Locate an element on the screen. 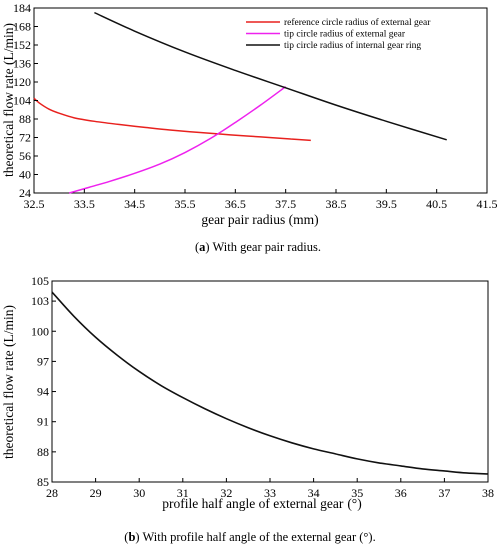  chart-a-y-tick-label: 56 is located at coordinates (25, 156).